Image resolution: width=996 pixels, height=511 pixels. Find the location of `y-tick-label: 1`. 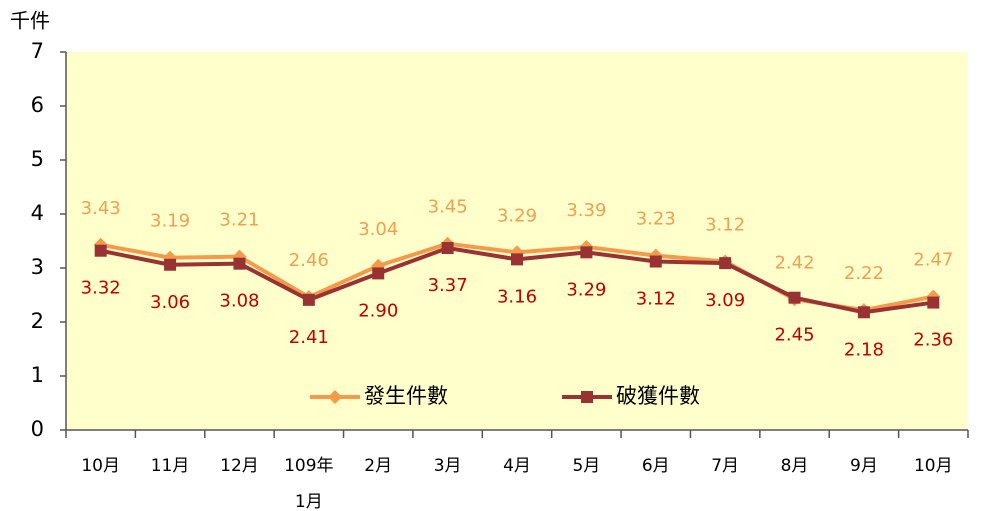

y-tick-label: 1 is located at coordinates (37, 375).